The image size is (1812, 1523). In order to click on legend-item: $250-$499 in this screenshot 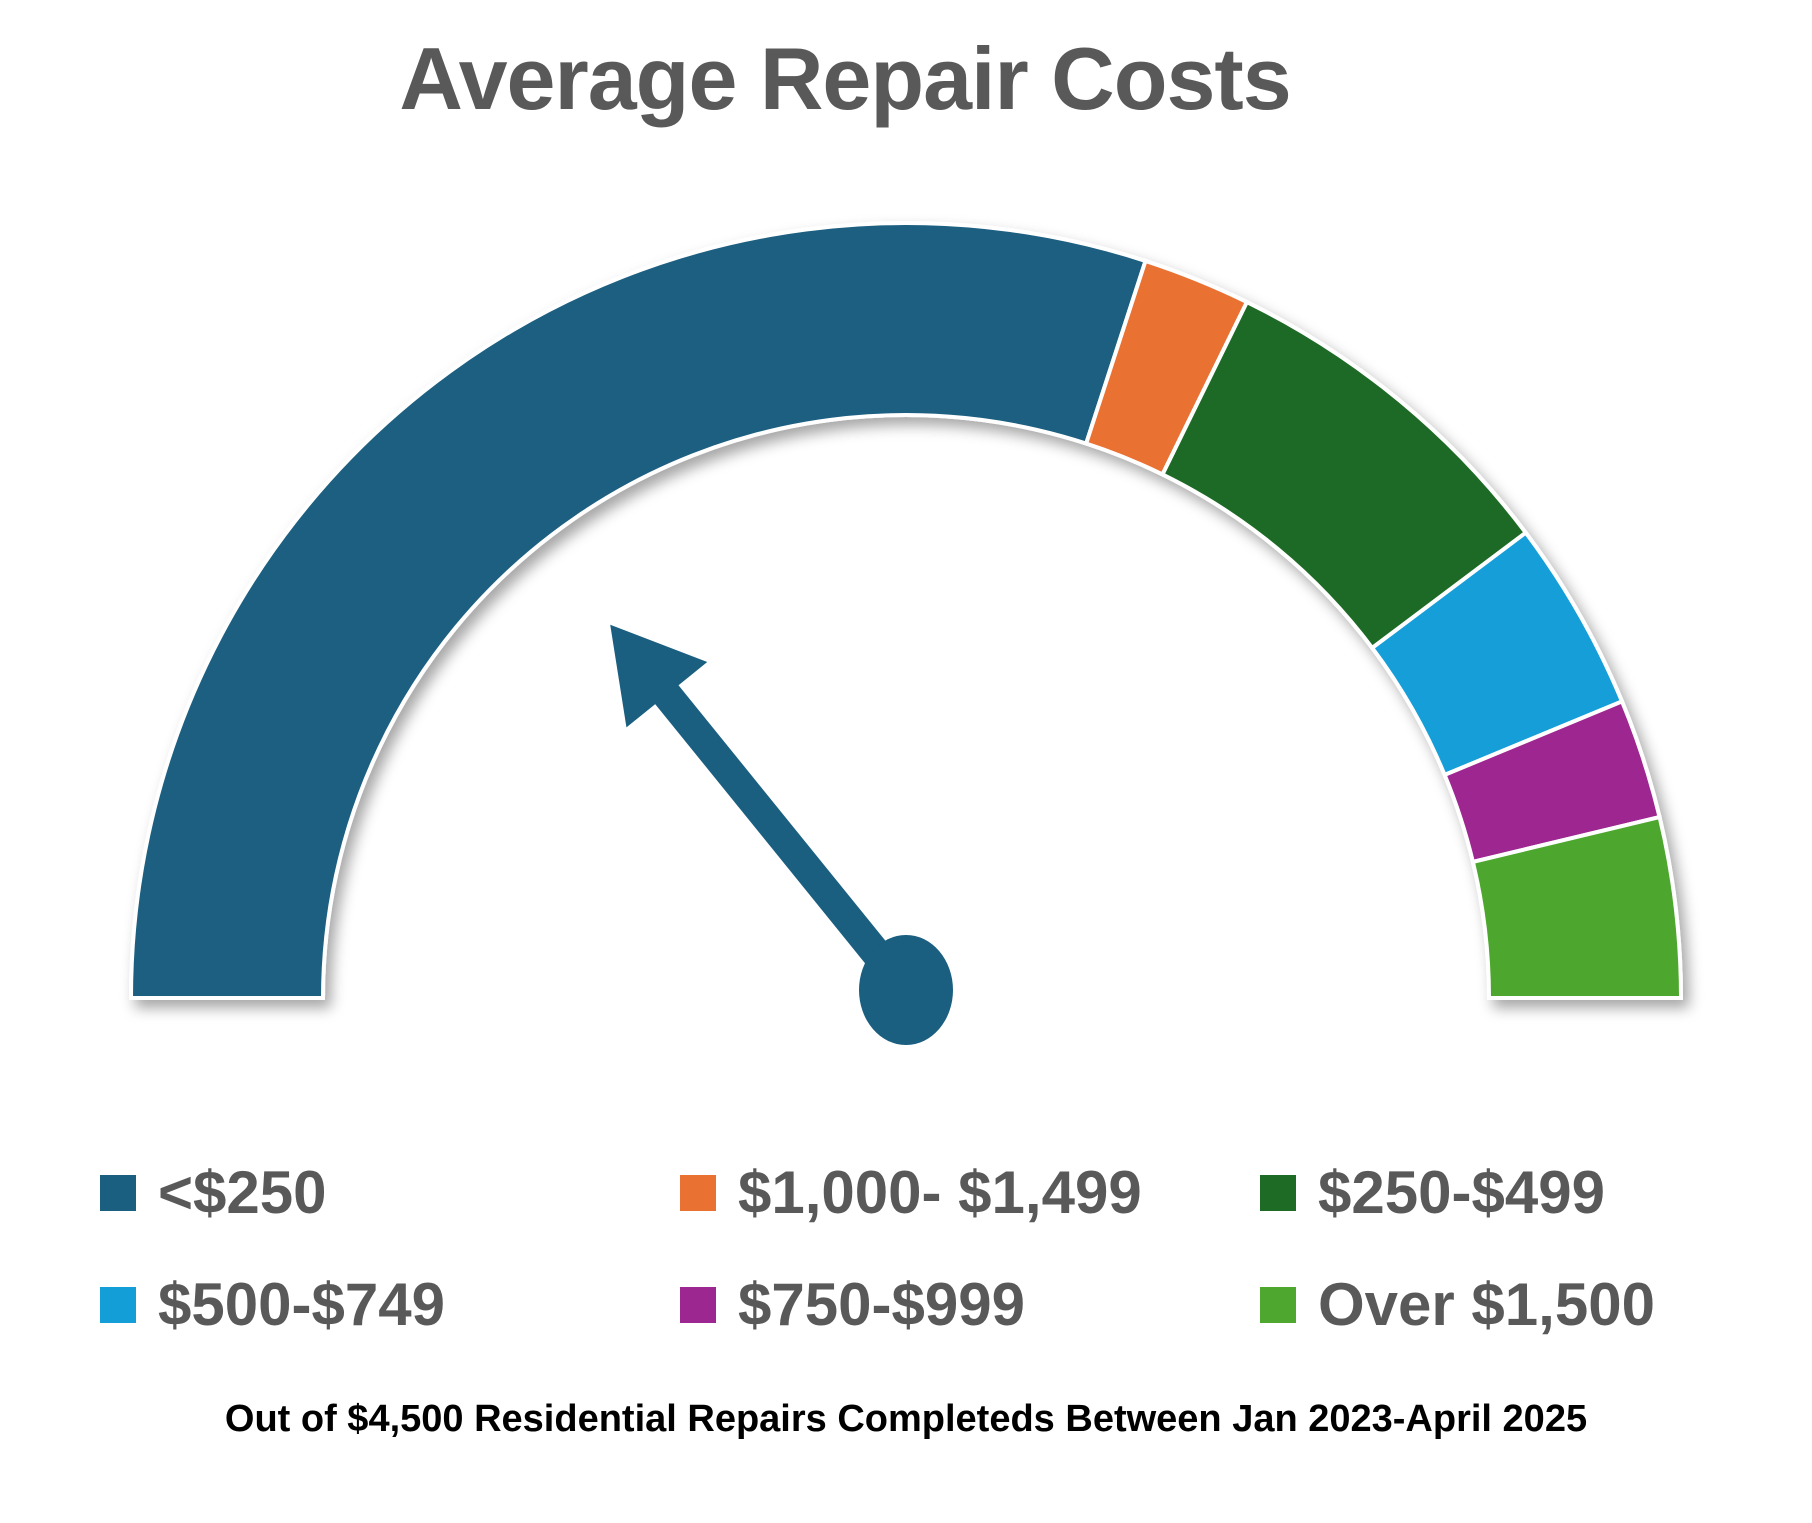, I will do `click(1432, 1192)`.